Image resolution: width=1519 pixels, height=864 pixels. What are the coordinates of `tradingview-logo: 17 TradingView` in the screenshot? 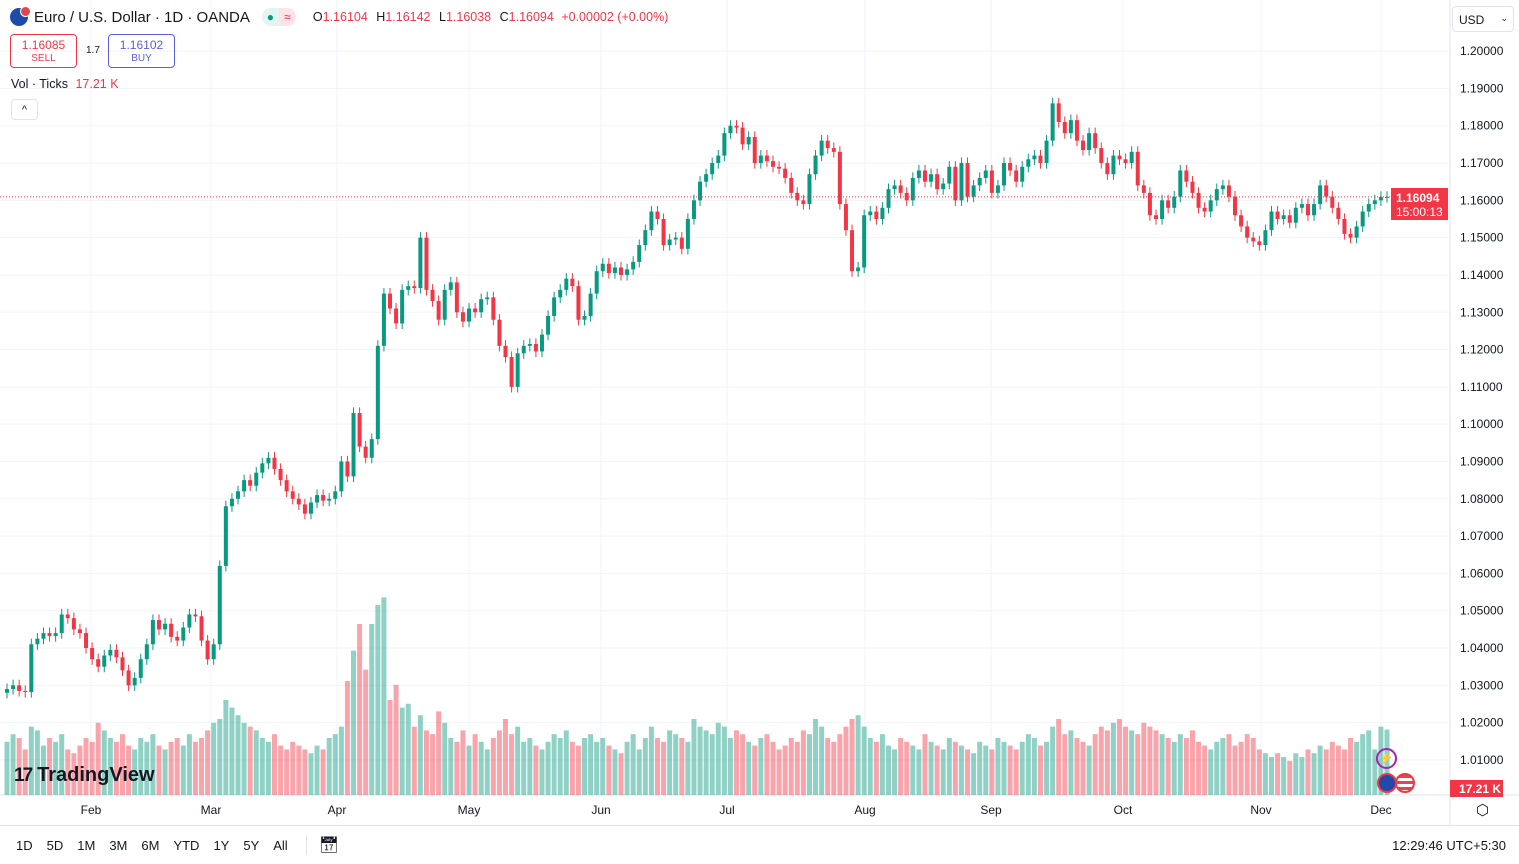 It's located at (84, 775).